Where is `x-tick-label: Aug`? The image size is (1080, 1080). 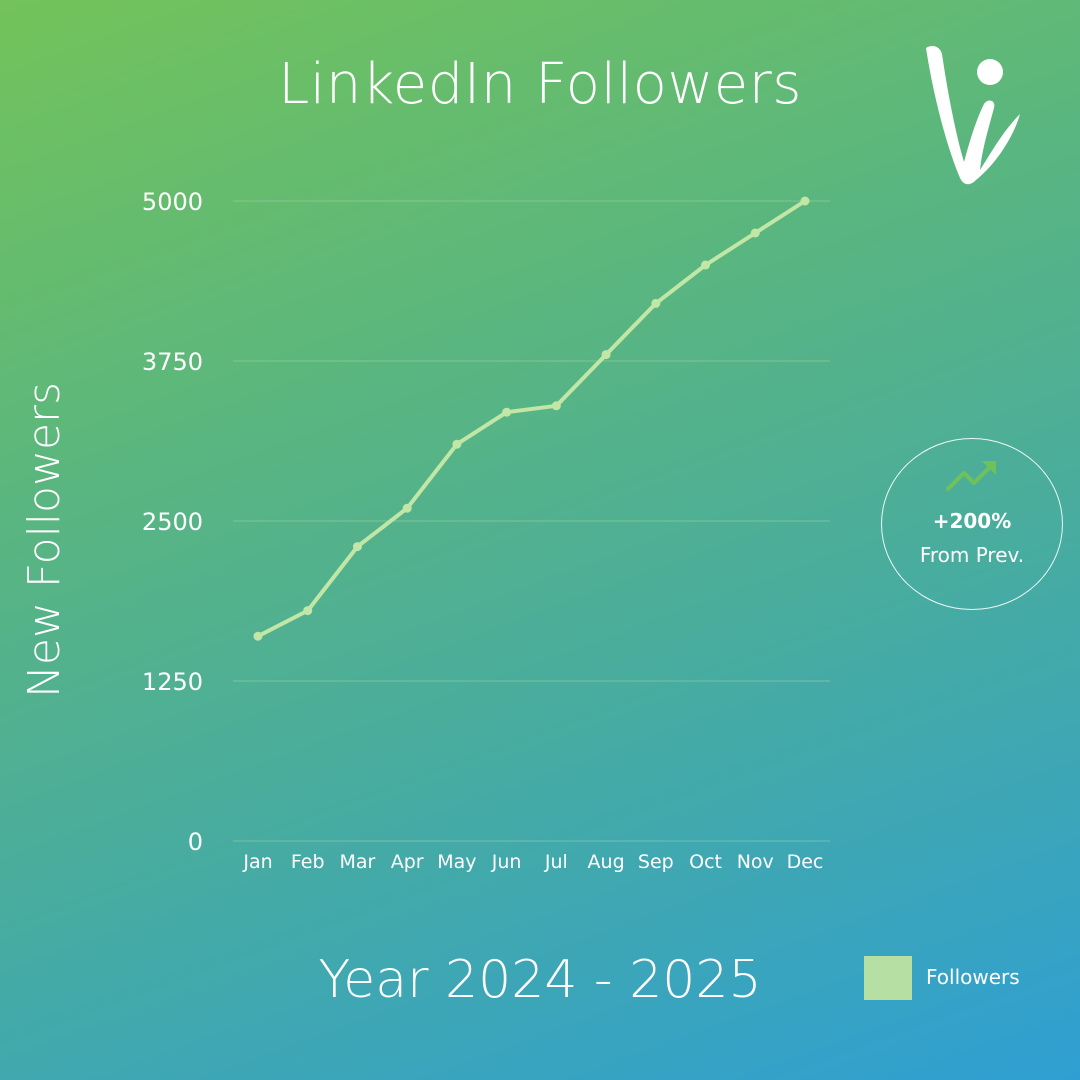
x-tick-label: Aug is located at coordinates (606, 862).